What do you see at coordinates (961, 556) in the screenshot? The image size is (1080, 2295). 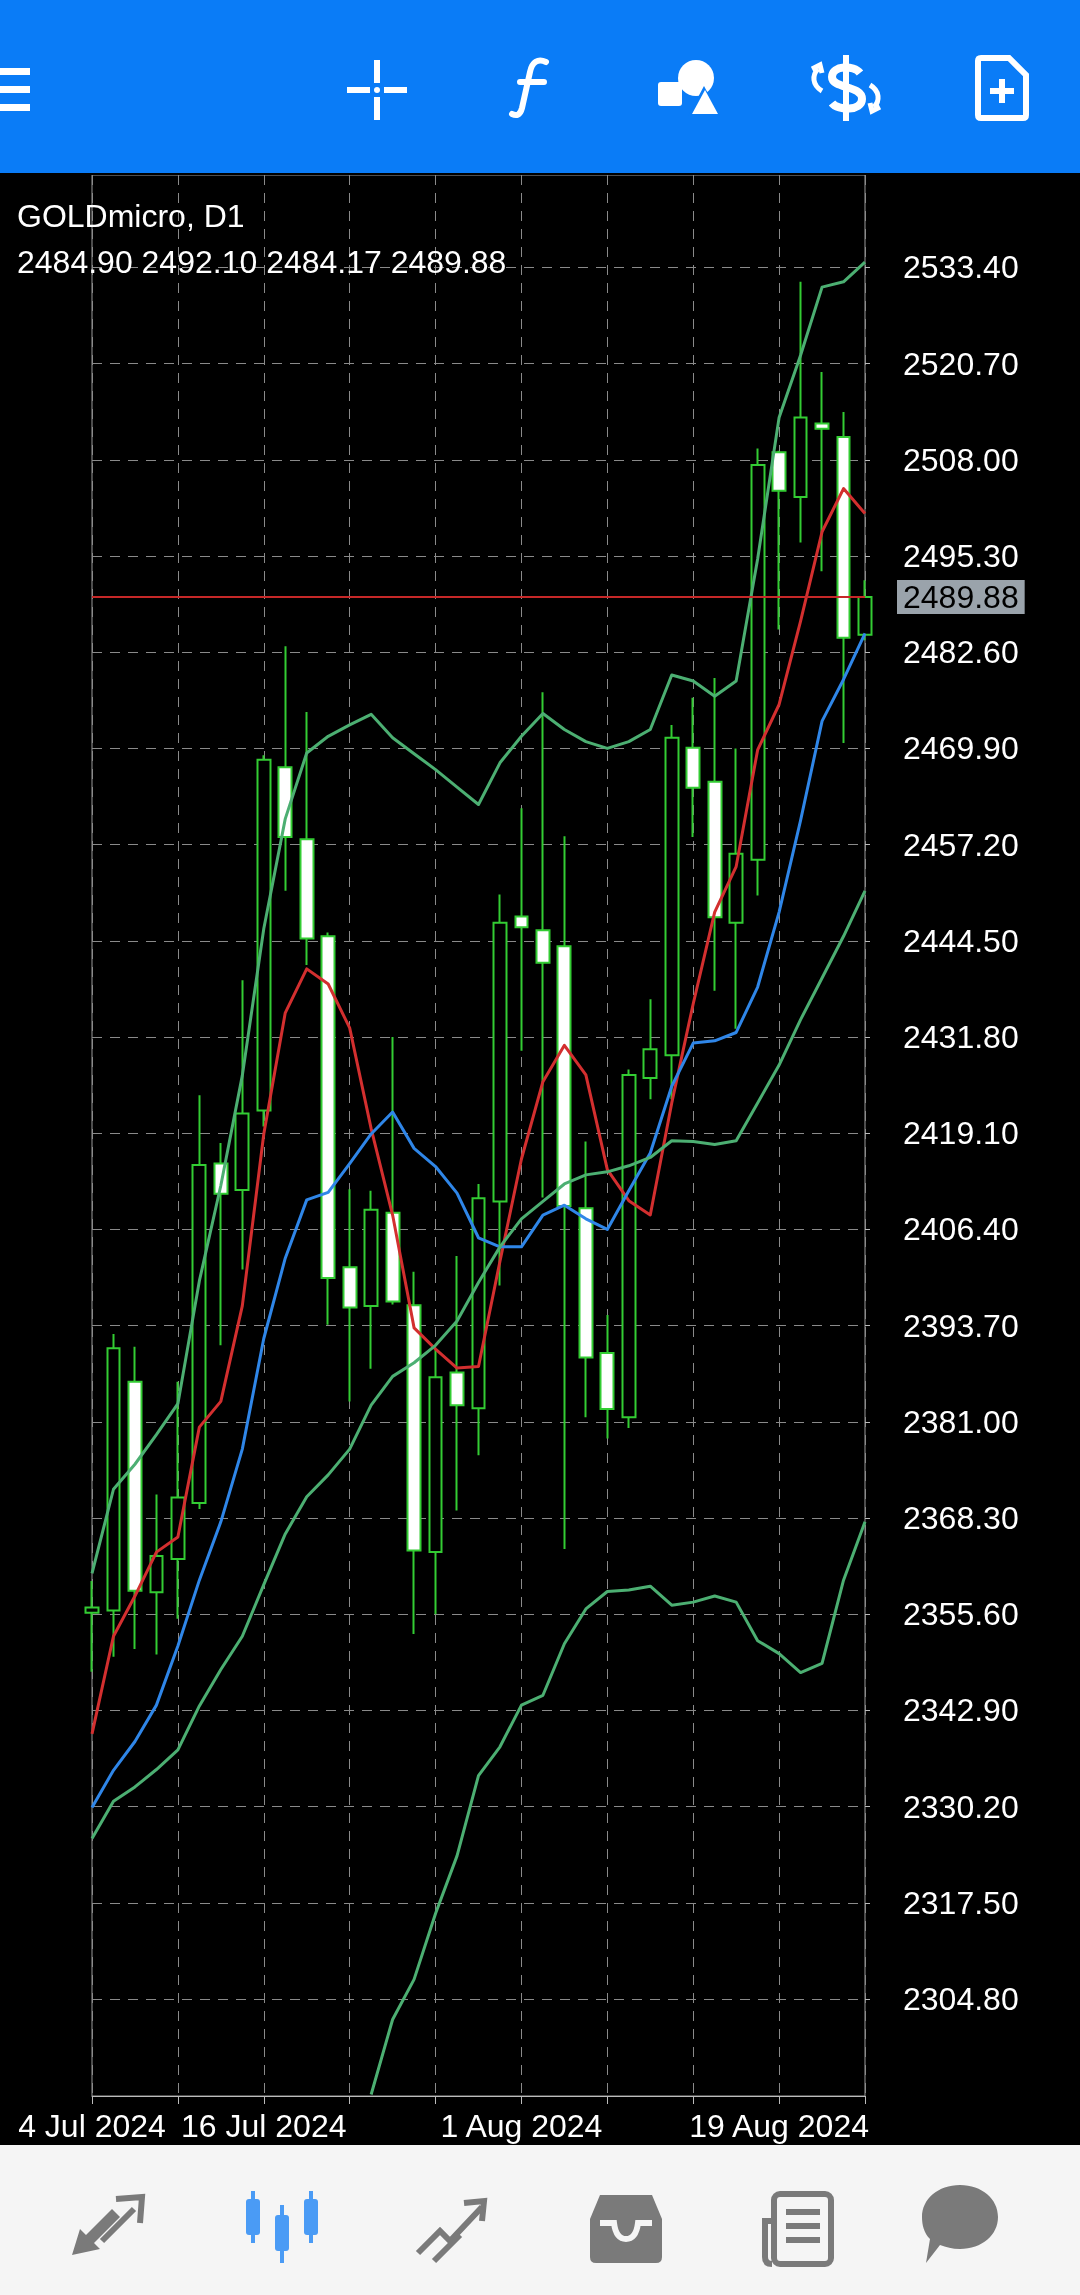 I see `y-tick-label: 2495.30` at bounding box center [961, 556].